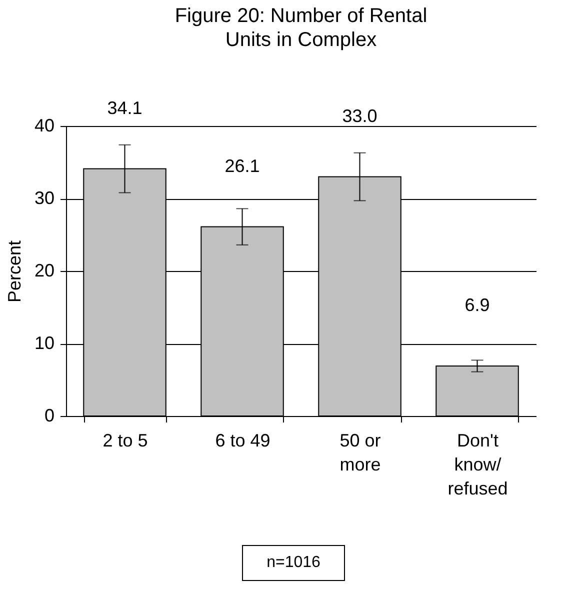  I want to click on y-tick-label: 10, so click(44, 343).